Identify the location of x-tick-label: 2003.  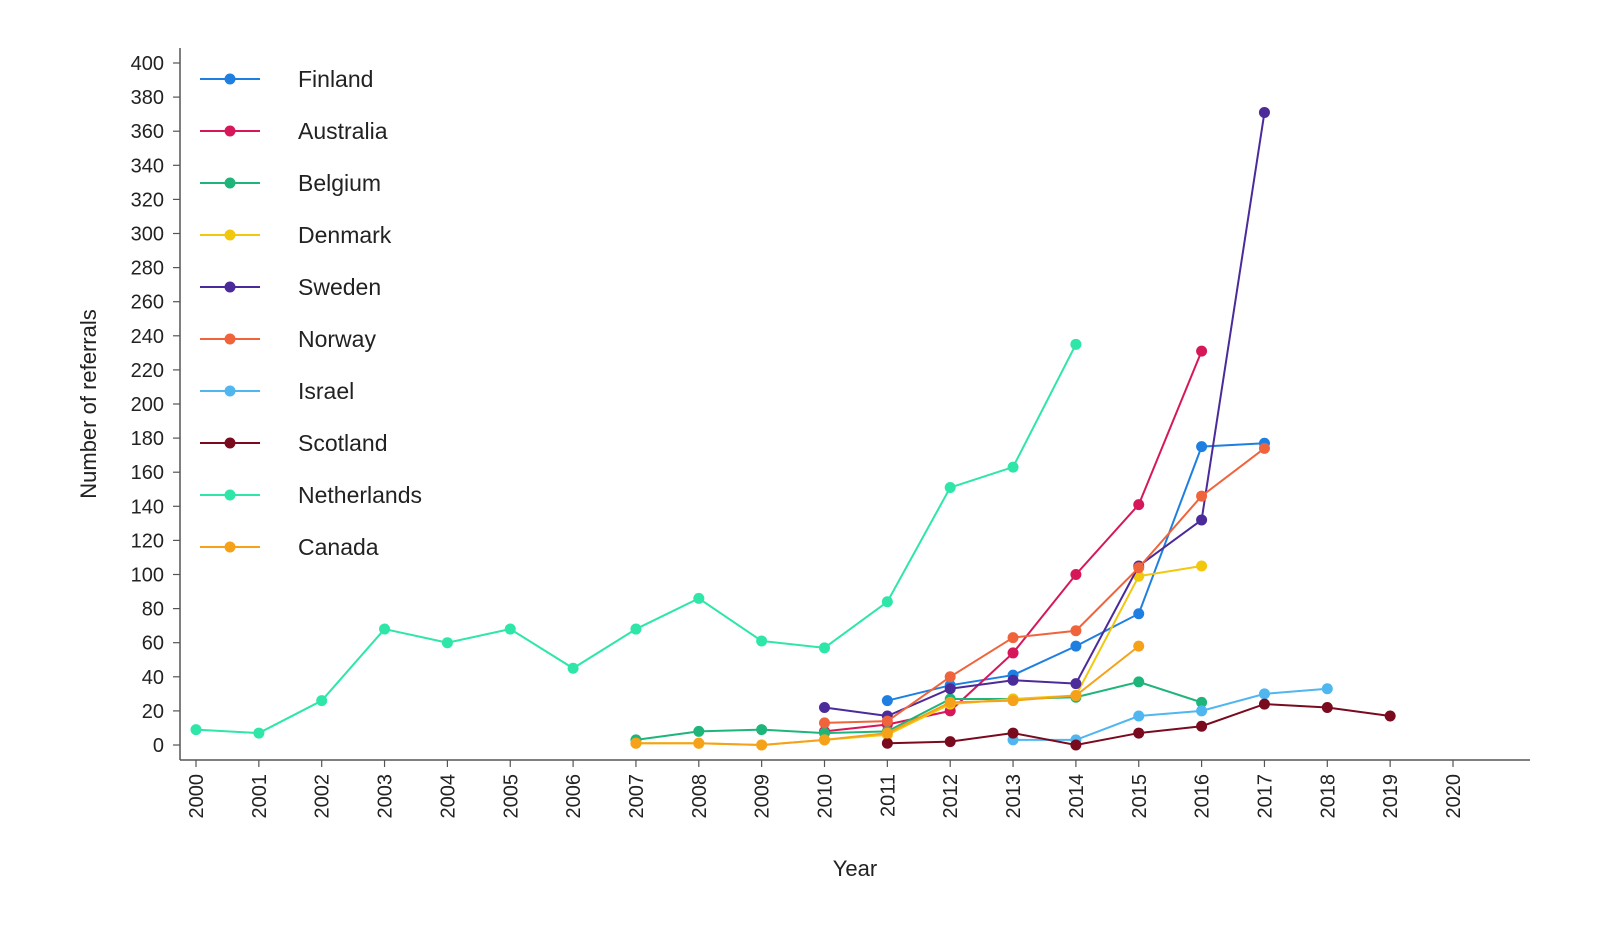
(386, 796).